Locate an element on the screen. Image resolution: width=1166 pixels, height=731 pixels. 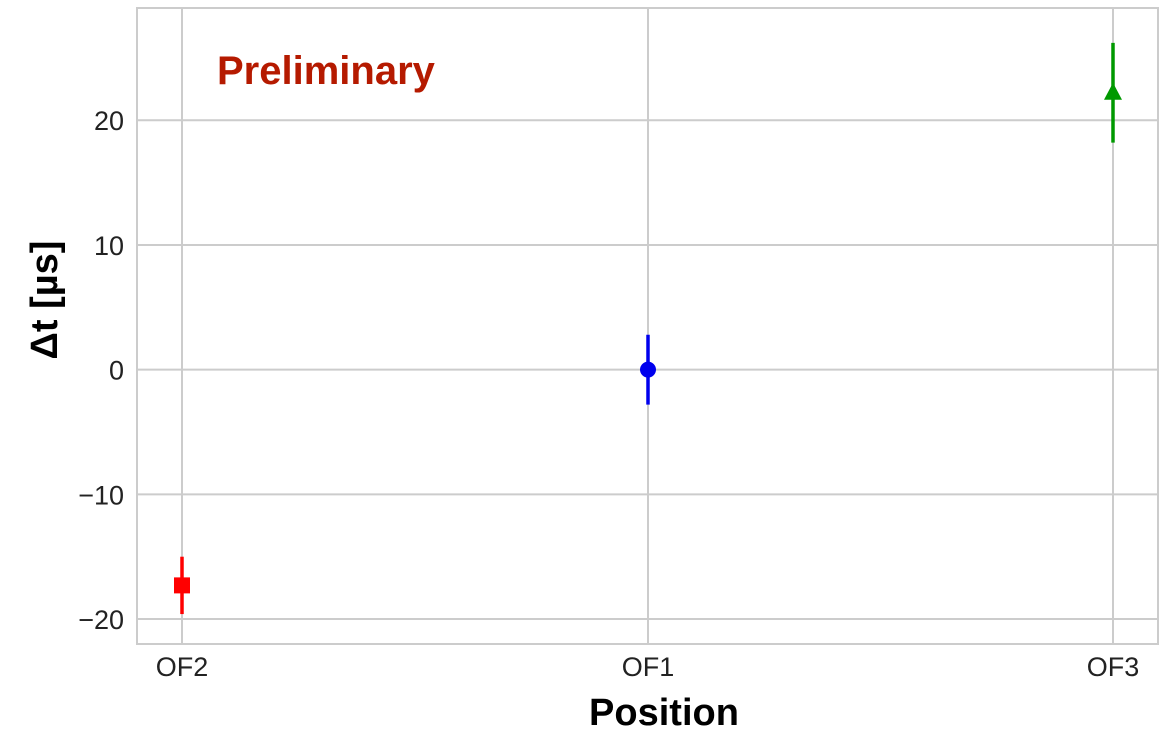
x-tick-label: OF2 is located at coordinates (182, 667).